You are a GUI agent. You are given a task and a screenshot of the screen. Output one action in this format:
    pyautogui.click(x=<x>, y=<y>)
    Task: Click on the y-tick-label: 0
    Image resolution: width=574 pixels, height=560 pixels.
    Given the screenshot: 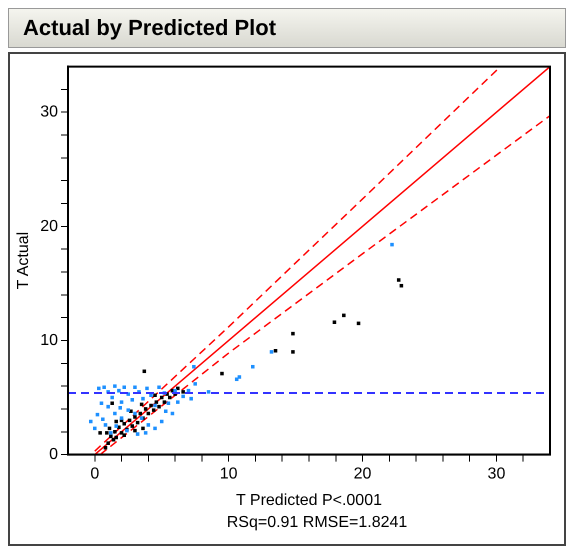 What is the action you would take?
    pyautogui.click(x=53, y=455)
    